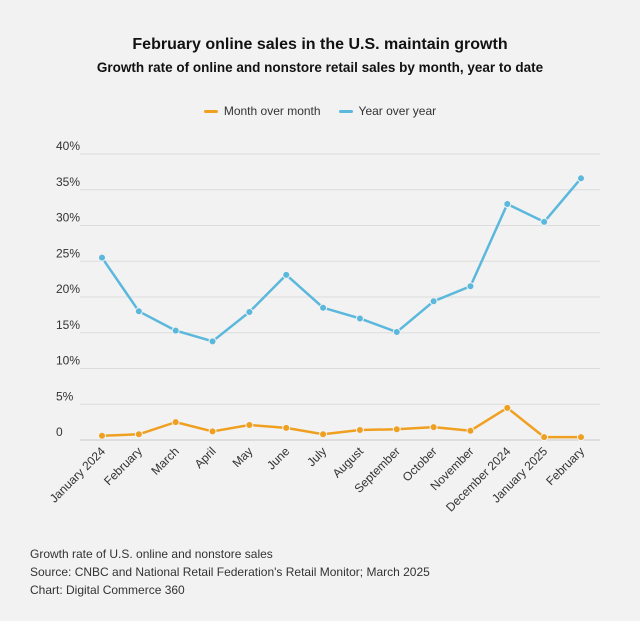 Image resolution: width=640 pixels, height=621 pixels. I want to click on legend-swatch-month-over-month, so click(210, 111).